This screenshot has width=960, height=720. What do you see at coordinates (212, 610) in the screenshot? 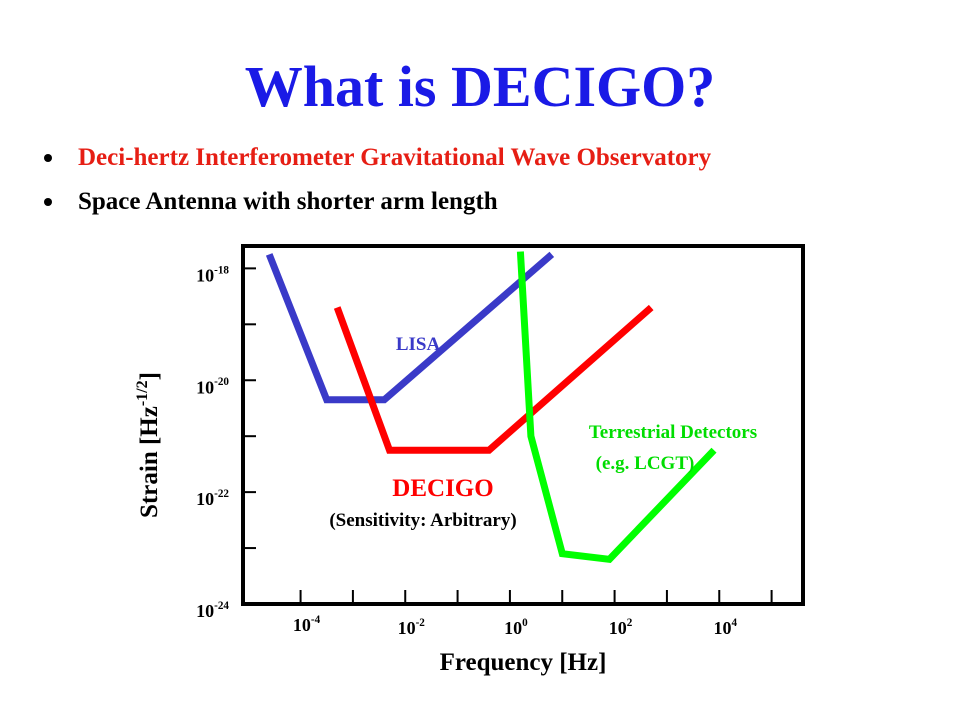
I see `y-tick-label: 10-24` at bounding box center [212, 610].